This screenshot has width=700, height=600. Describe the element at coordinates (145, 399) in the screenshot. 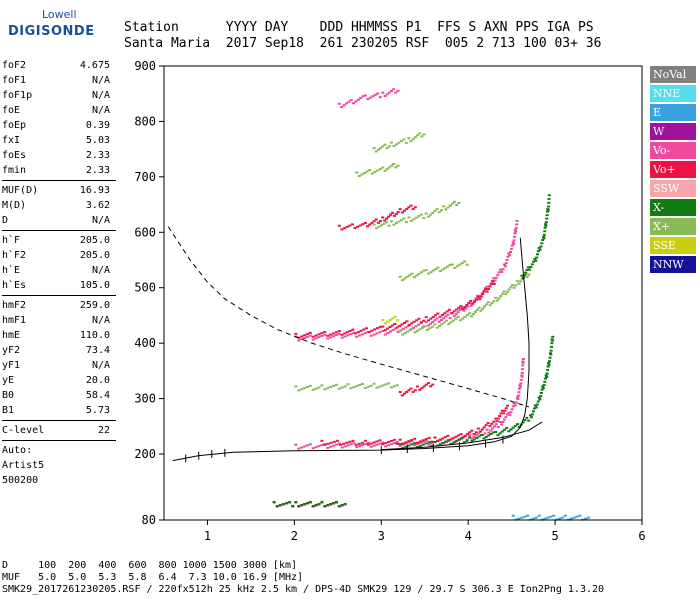

I see `y-tick-label: 300` at that location.